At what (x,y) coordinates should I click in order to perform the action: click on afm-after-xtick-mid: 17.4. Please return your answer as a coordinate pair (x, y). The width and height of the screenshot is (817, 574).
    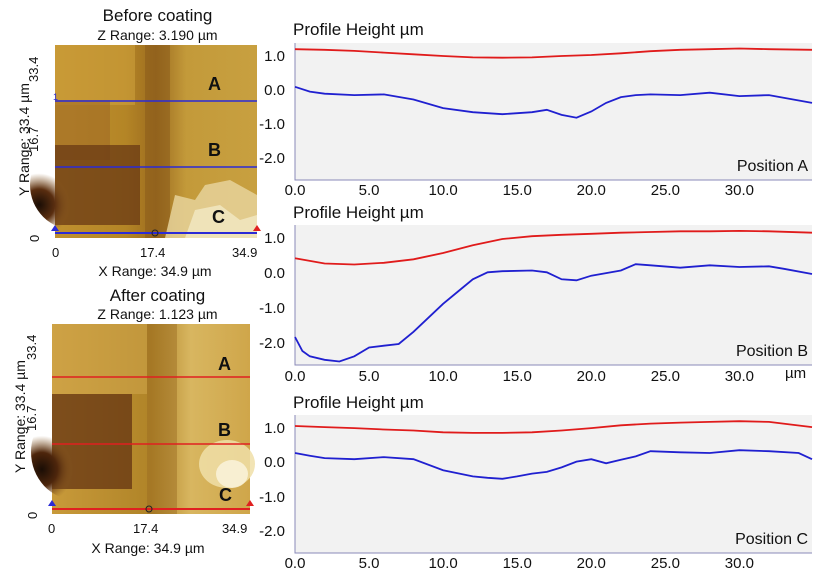
    Looking at the image, I should click on (146, 528).